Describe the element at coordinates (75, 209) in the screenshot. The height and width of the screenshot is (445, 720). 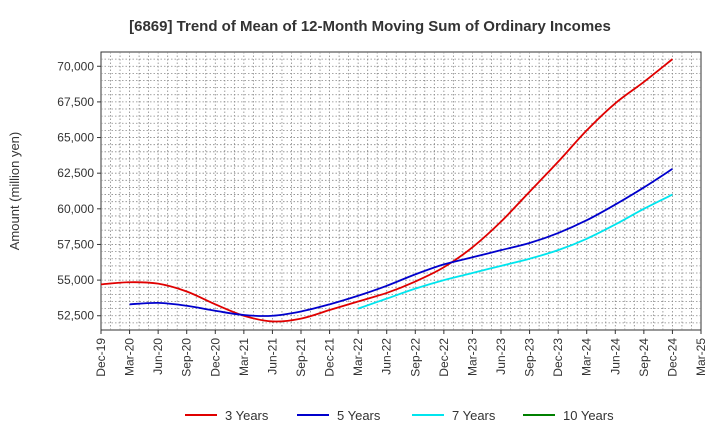
I see `y-tick-label: 60,000` at that location.